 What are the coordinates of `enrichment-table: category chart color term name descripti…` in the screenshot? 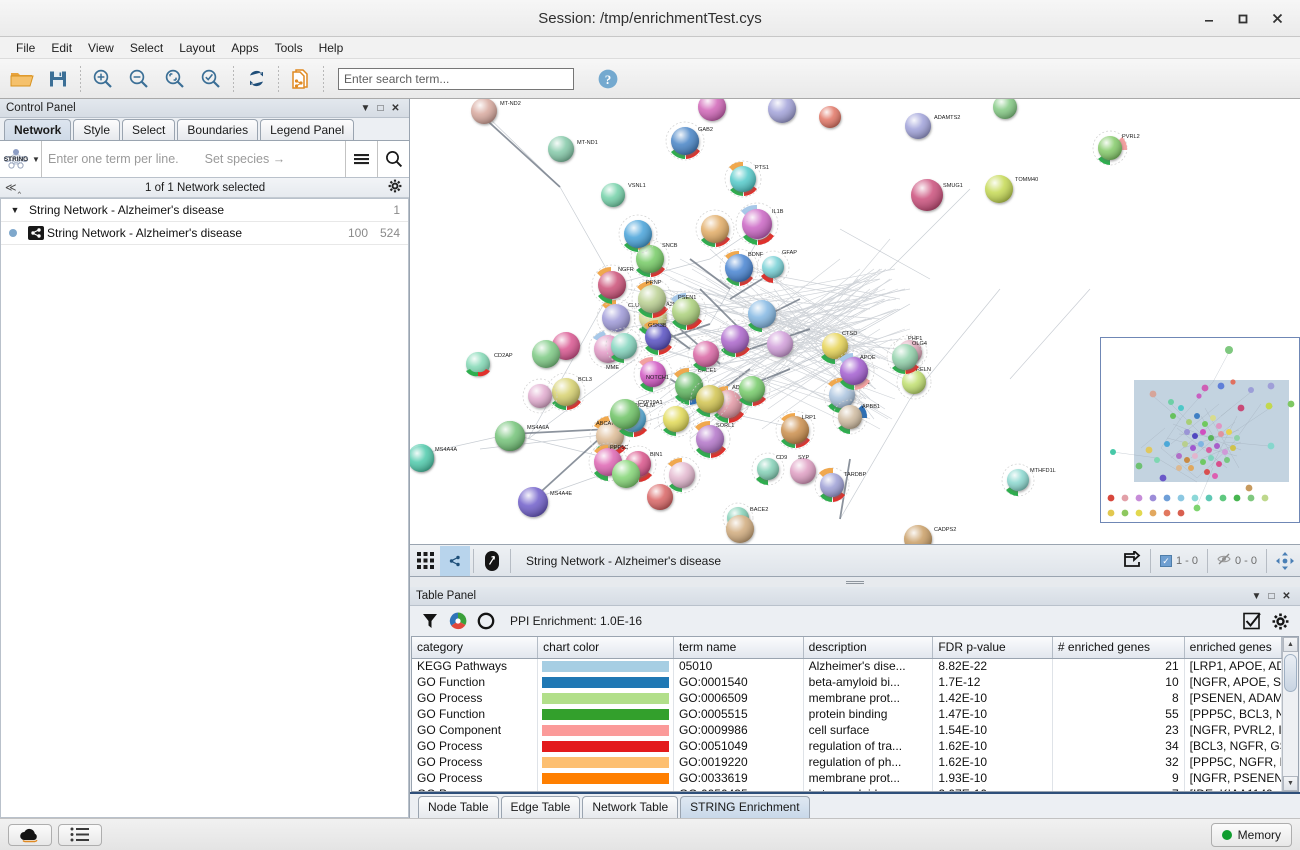 It's located at (855, 714).